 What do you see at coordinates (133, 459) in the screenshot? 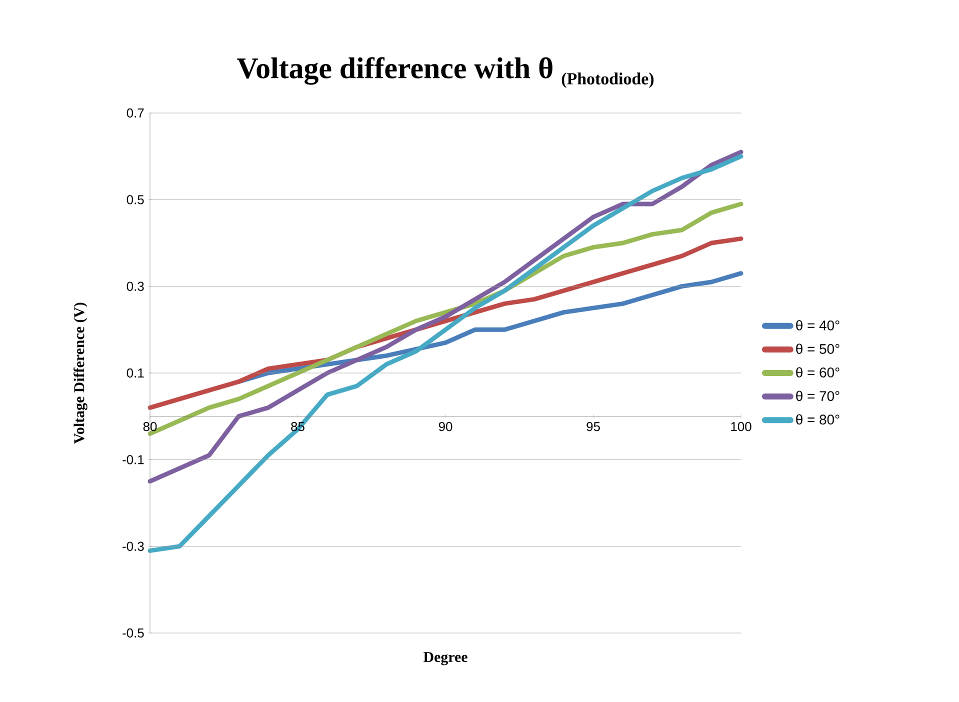
I see `y-tick-label: -0.1` at bounding box center [133, 459].